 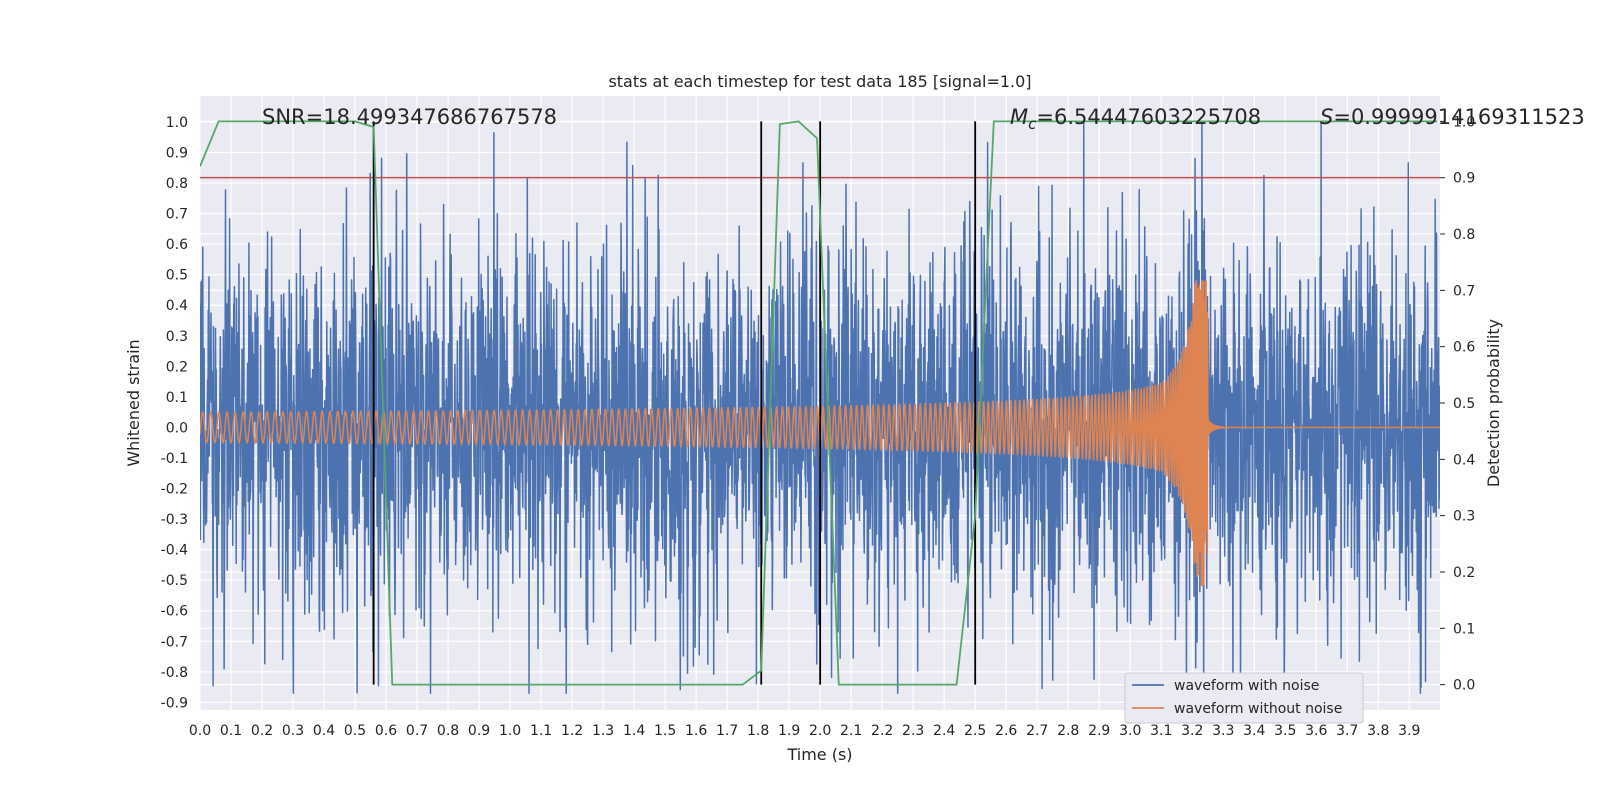 I want to click on y-tick-label: -0.9, so click(x=174, y=703).